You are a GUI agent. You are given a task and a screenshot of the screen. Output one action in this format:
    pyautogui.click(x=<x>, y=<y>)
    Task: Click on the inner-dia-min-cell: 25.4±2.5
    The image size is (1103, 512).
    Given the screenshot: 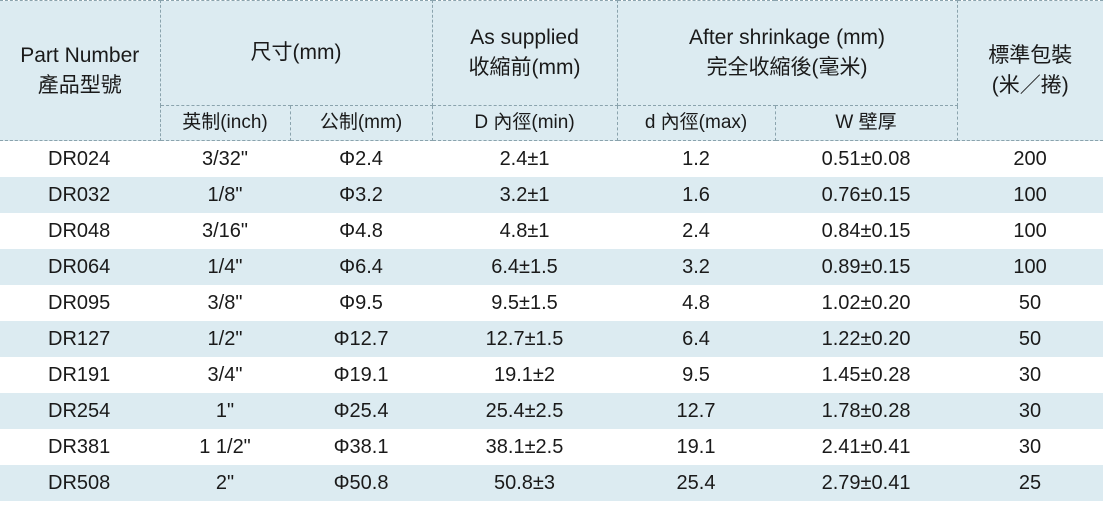 What is the action you would take?
    pyautogui.click(x=525, y=411)
    